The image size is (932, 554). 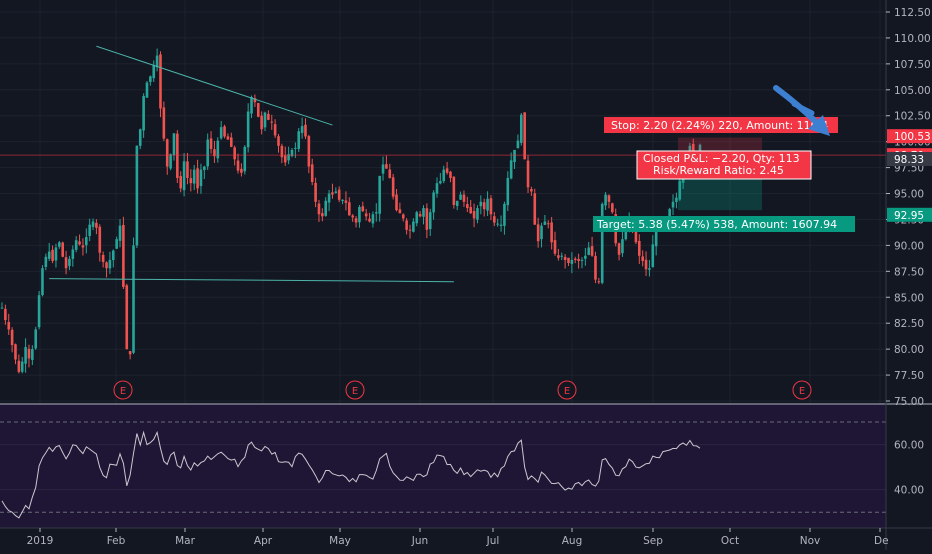 I want to click on stop-label: Stop: 2.20 (2.24%) 220, Amount: 110.4, so click(x=719, y=125).